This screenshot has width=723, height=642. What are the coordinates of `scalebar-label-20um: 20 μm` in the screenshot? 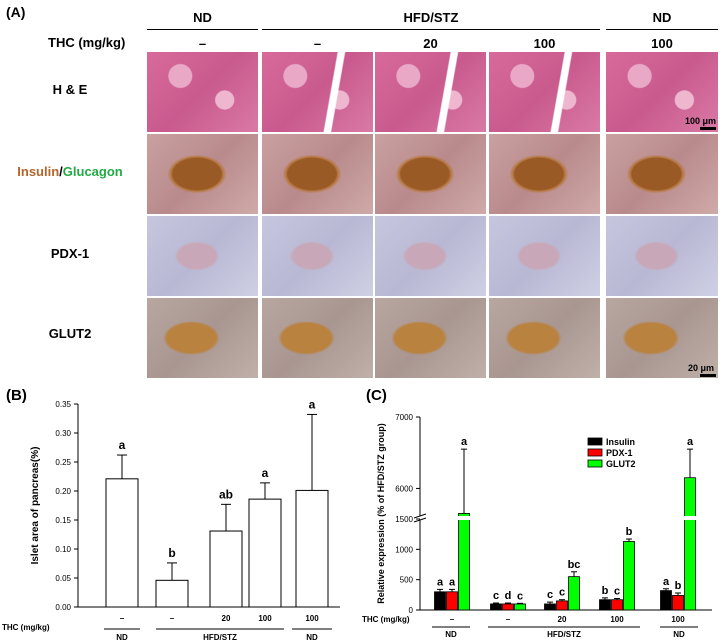 It's located at (701, 368).